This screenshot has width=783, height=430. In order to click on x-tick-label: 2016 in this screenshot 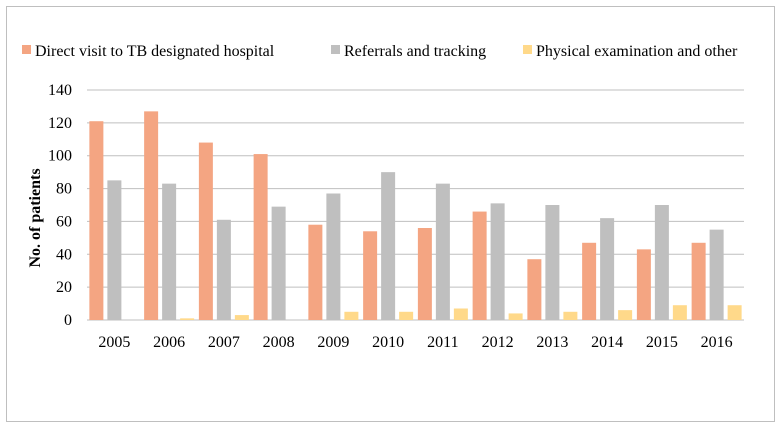, I will do `click(717, 342)`.